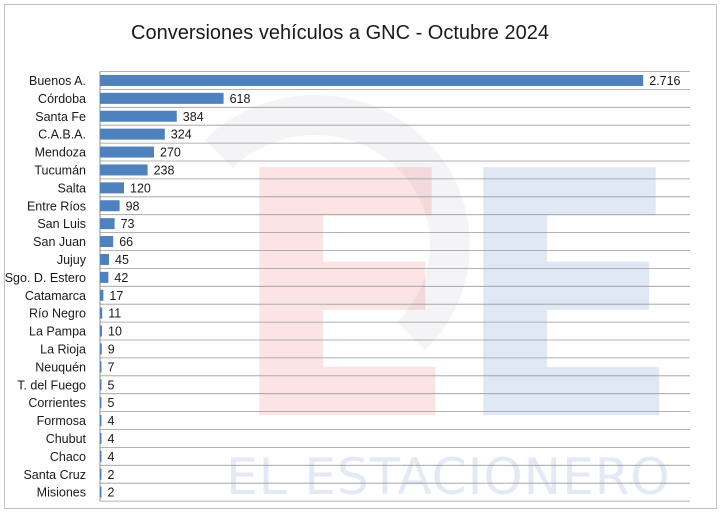 This screenshot has width=724, height=515. I want to click on data-label: 73, so click(128, 224).